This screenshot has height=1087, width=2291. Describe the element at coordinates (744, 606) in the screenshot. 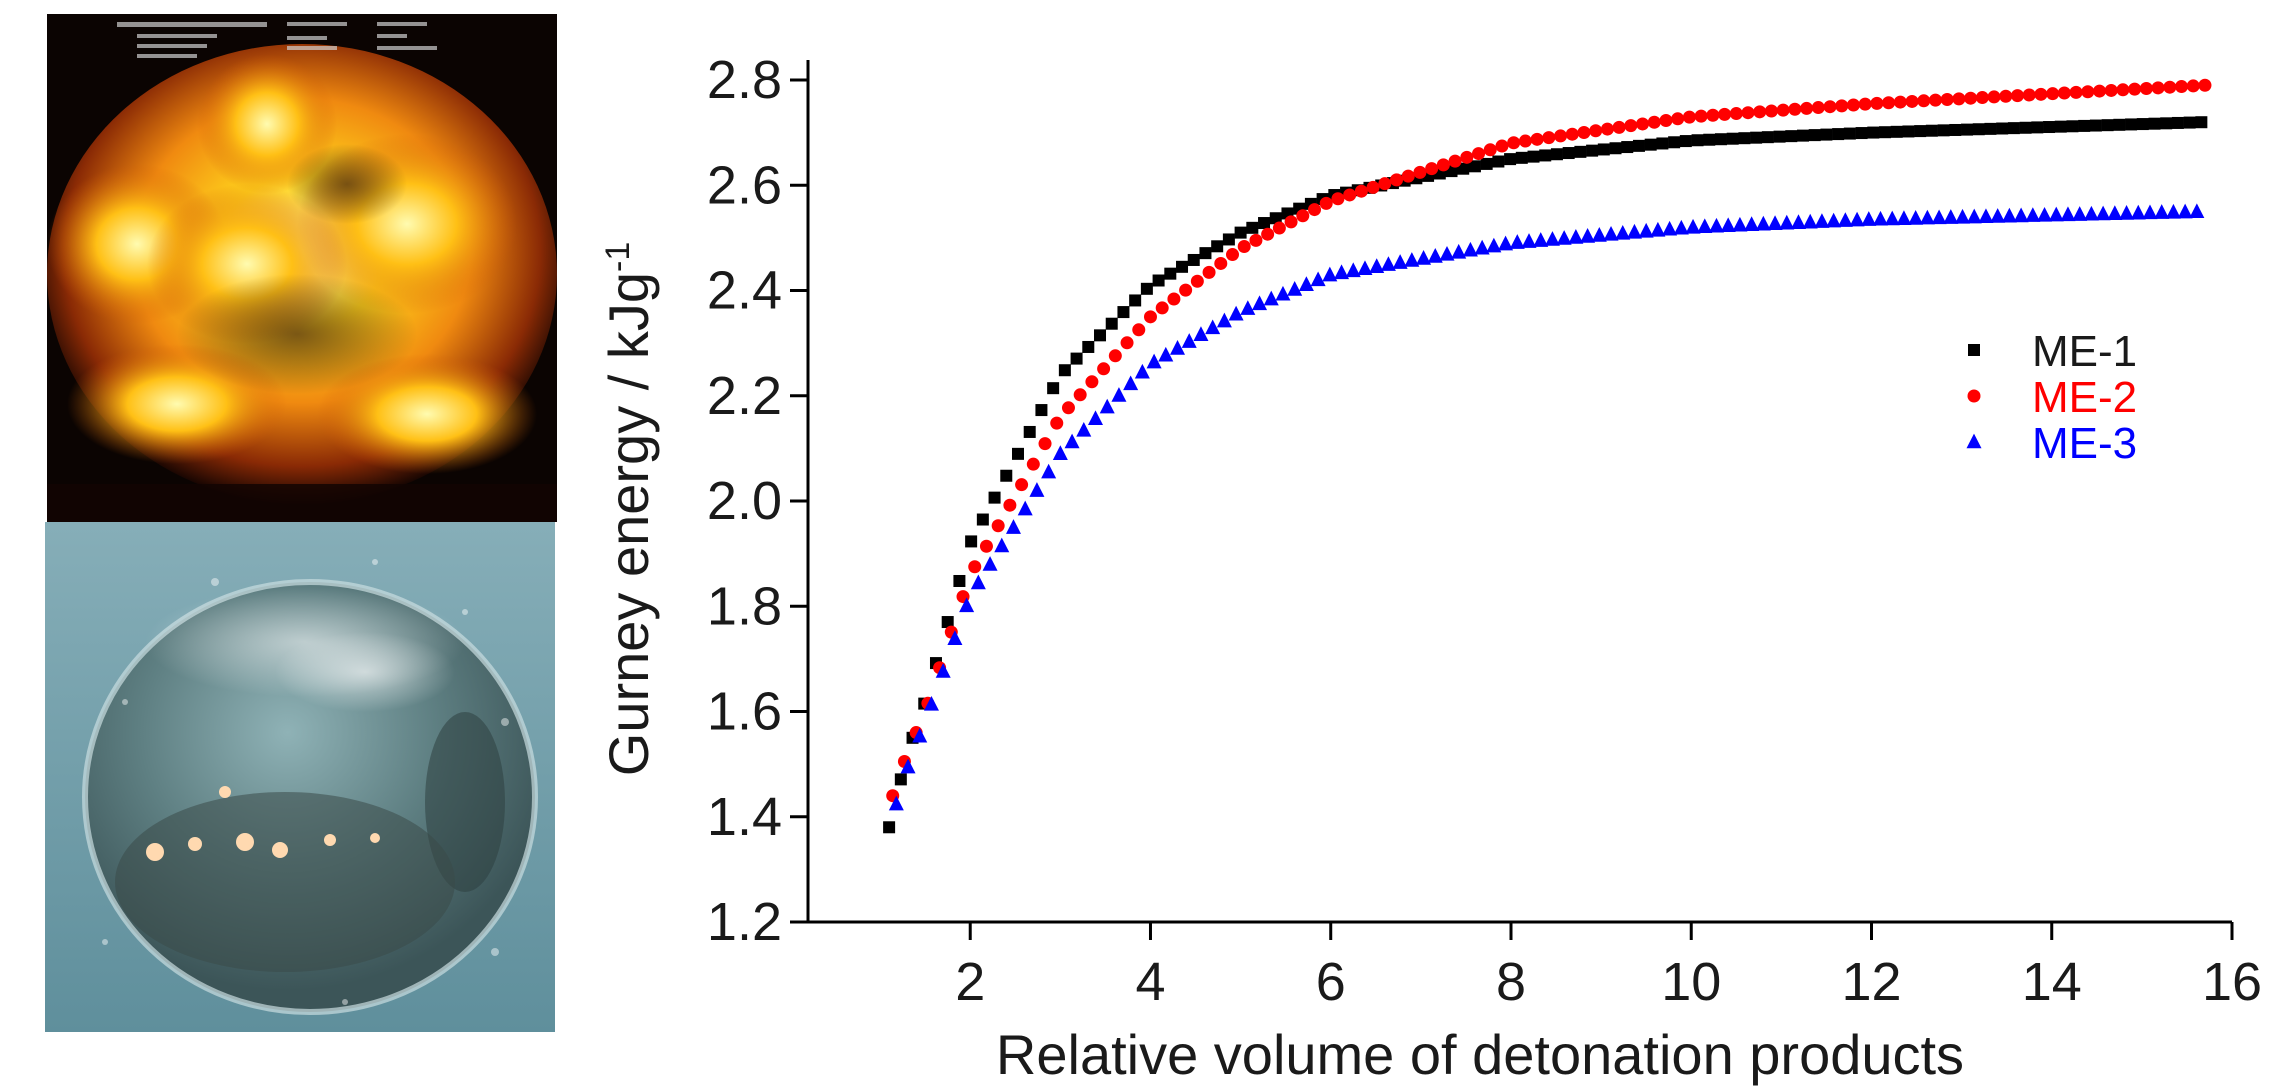

I see `y-tick-label: 1.8` at that location.